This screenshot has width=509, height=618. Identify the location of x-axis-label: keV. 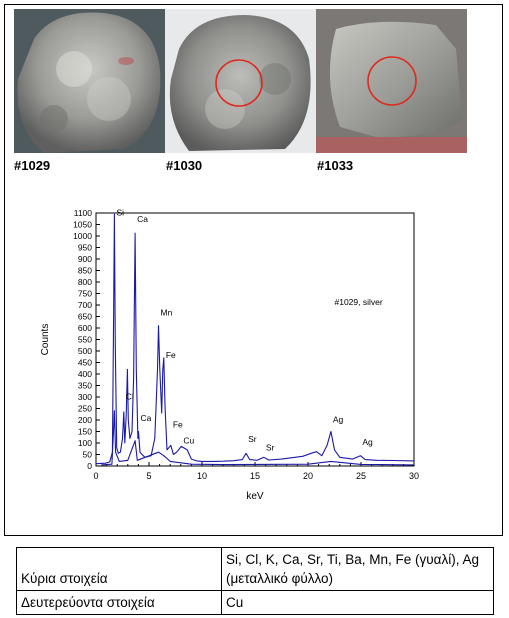
(255, 496).